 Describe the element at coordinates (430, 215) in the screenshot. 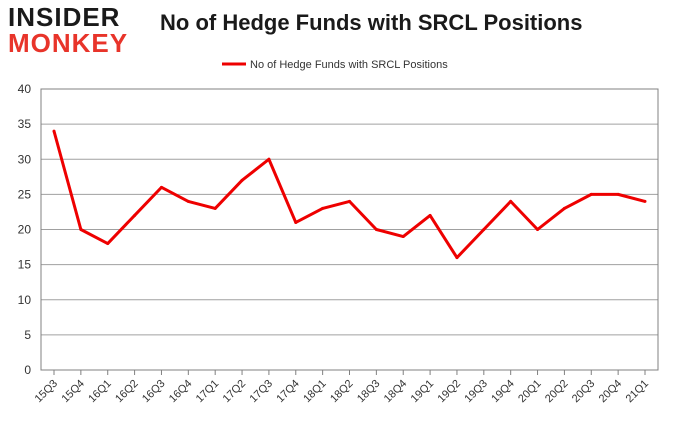

I see `data-point-19Q1` at that location.